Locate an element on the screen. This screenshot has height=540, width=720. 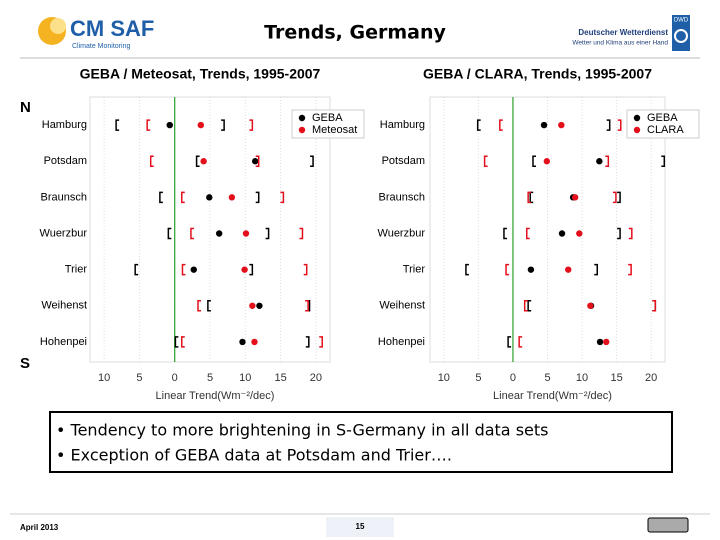
dwd-swirl is located at coordinates (681, 36).